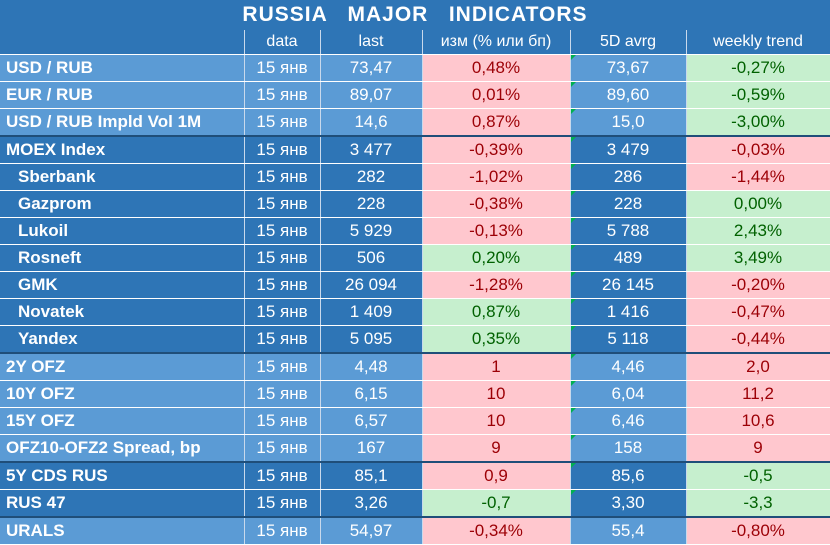 This screenshot has width=830, height=545. What do you see at coordinates (282, 42) in the screenshot?
I see `header-date: data` at bounding box center [282, 42].